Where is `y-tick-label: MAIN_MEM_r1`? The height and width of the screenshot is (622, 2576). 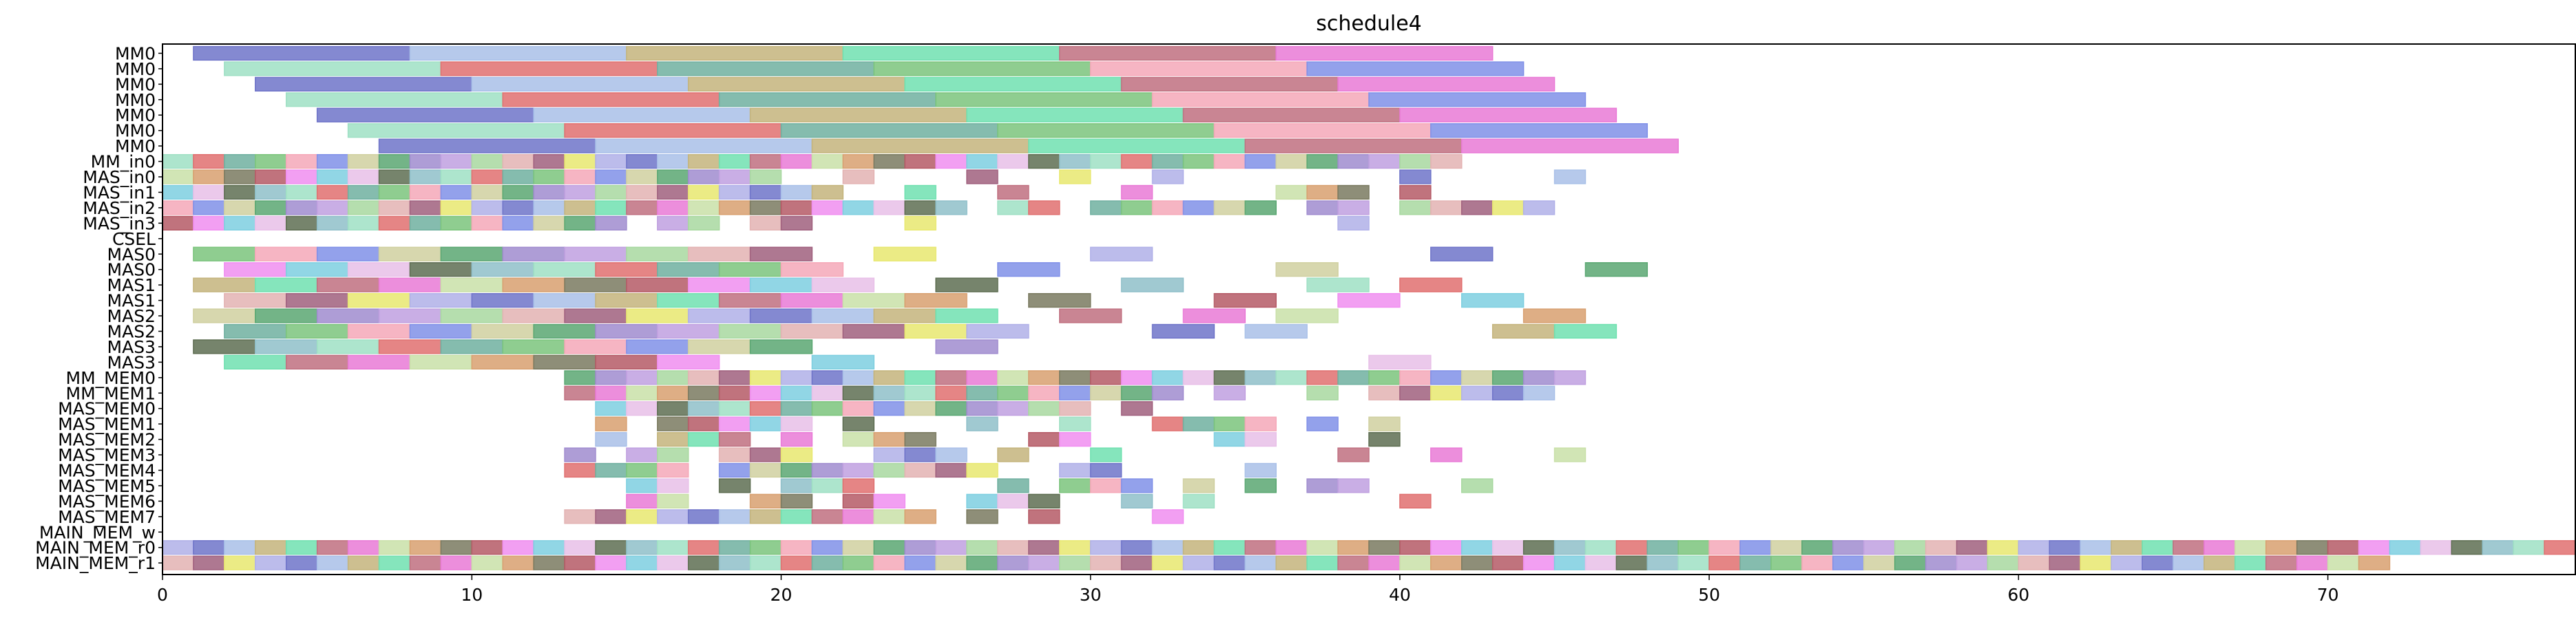 y-tick-label: MAIN_MEM_r1 is located at coordinates (95, 563).